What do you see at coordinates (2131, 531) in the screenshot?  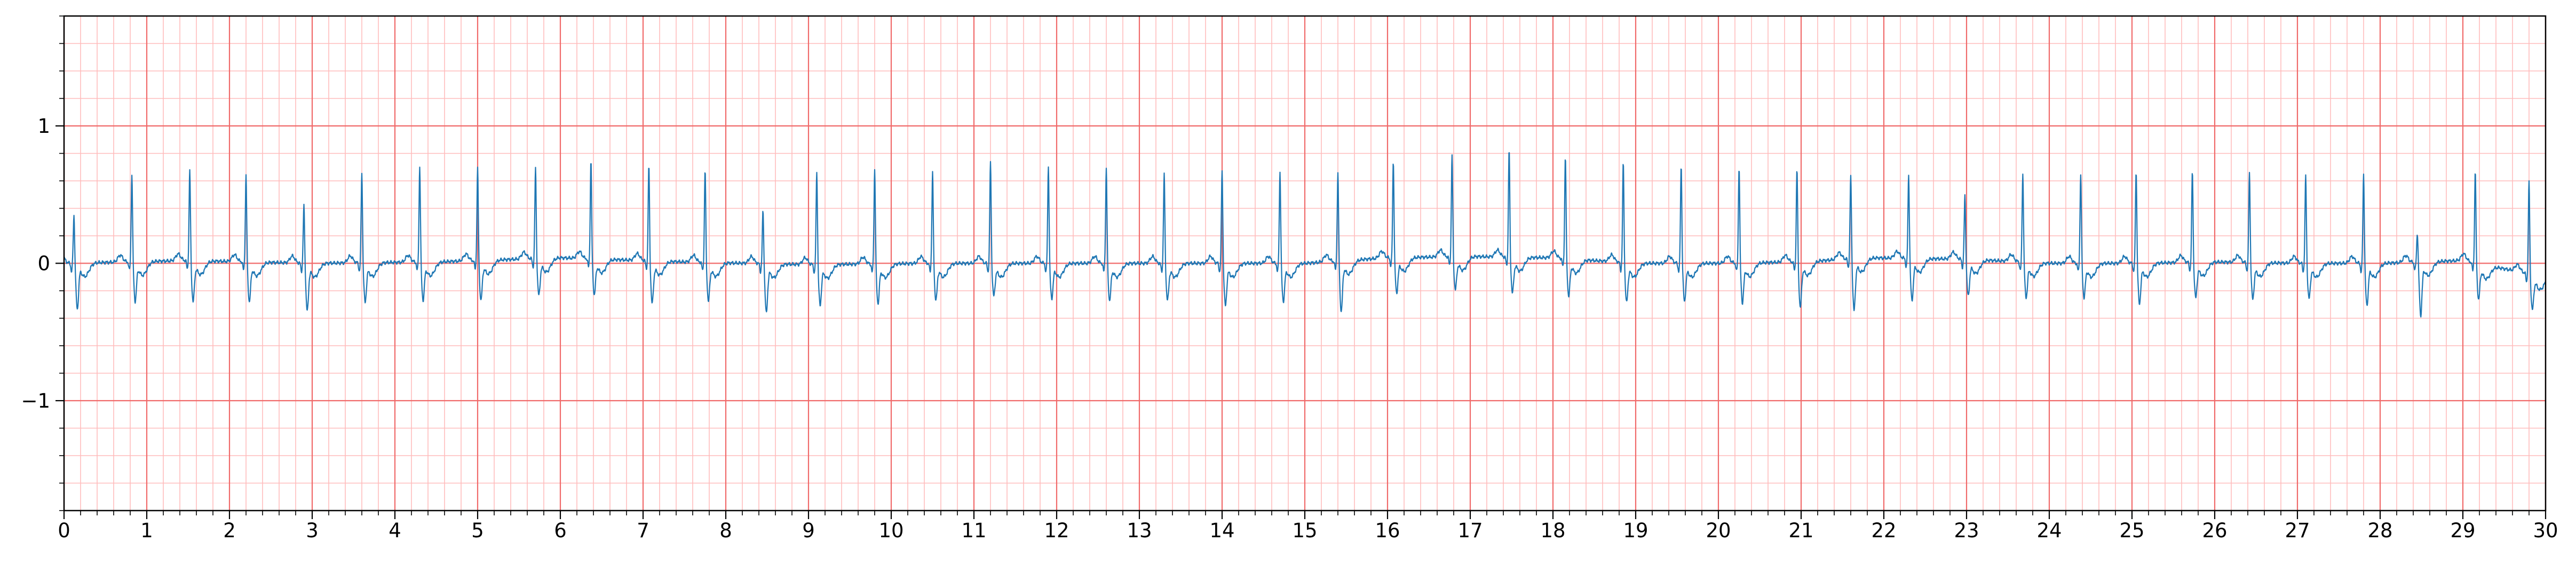 I see `x-tick-label: 25` at bounding box center [2131, 531].